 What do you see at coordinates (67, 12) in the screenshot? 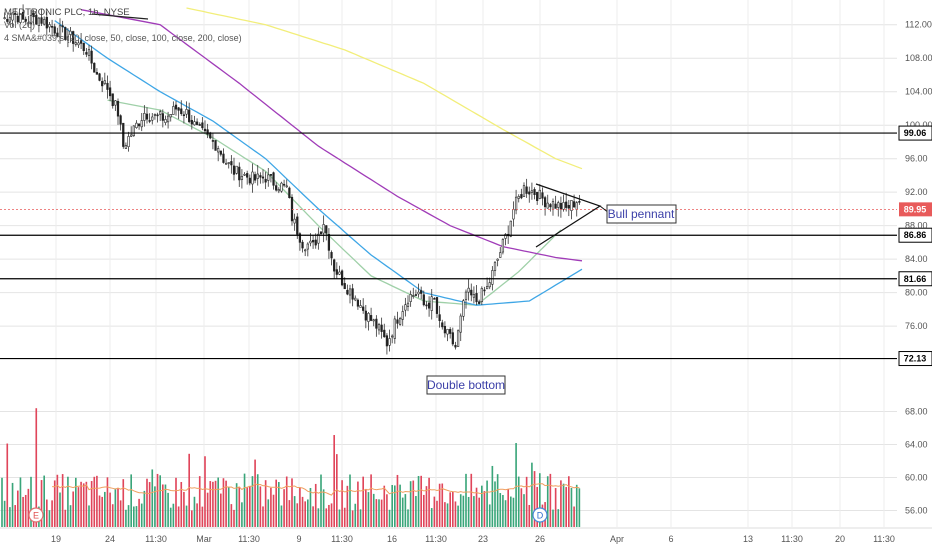
I see `symbol-title: MEDTRONIC PLC, 1h, NYSE` at bounding box center [67, 12].